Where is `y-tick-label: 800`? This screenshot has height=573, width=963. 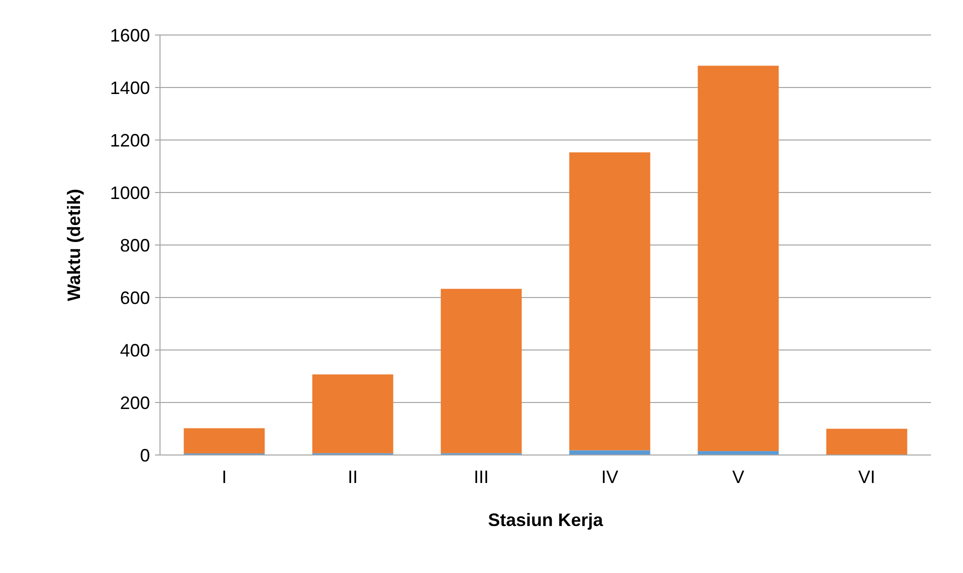 y-tick-label: 800 is located at coordinates (135, 245).